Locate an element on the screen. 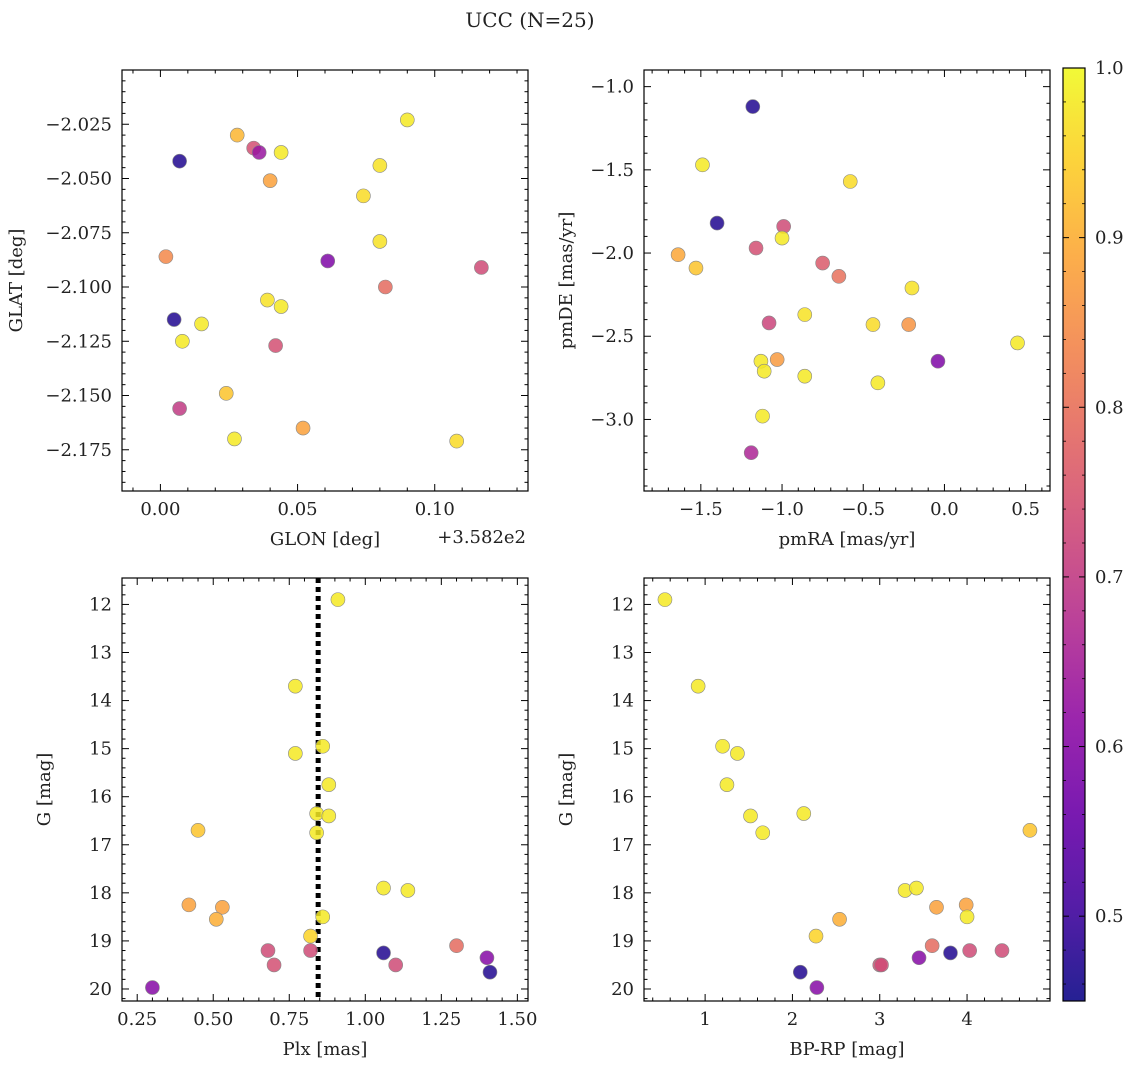 The width and height of the screenshot is (1136, 1068). y-tick-label: −2.0 is located at coordinates (612, 253).